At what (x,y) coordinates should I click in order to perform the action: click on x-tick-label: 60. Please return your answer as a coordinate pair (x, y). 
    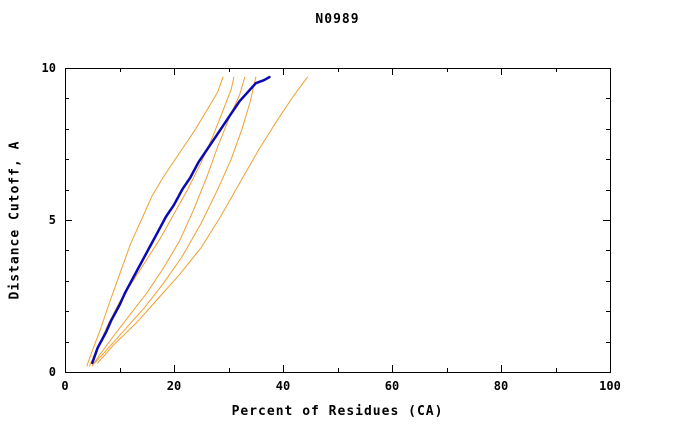
    Looking at the image, I should click on (392, 386).